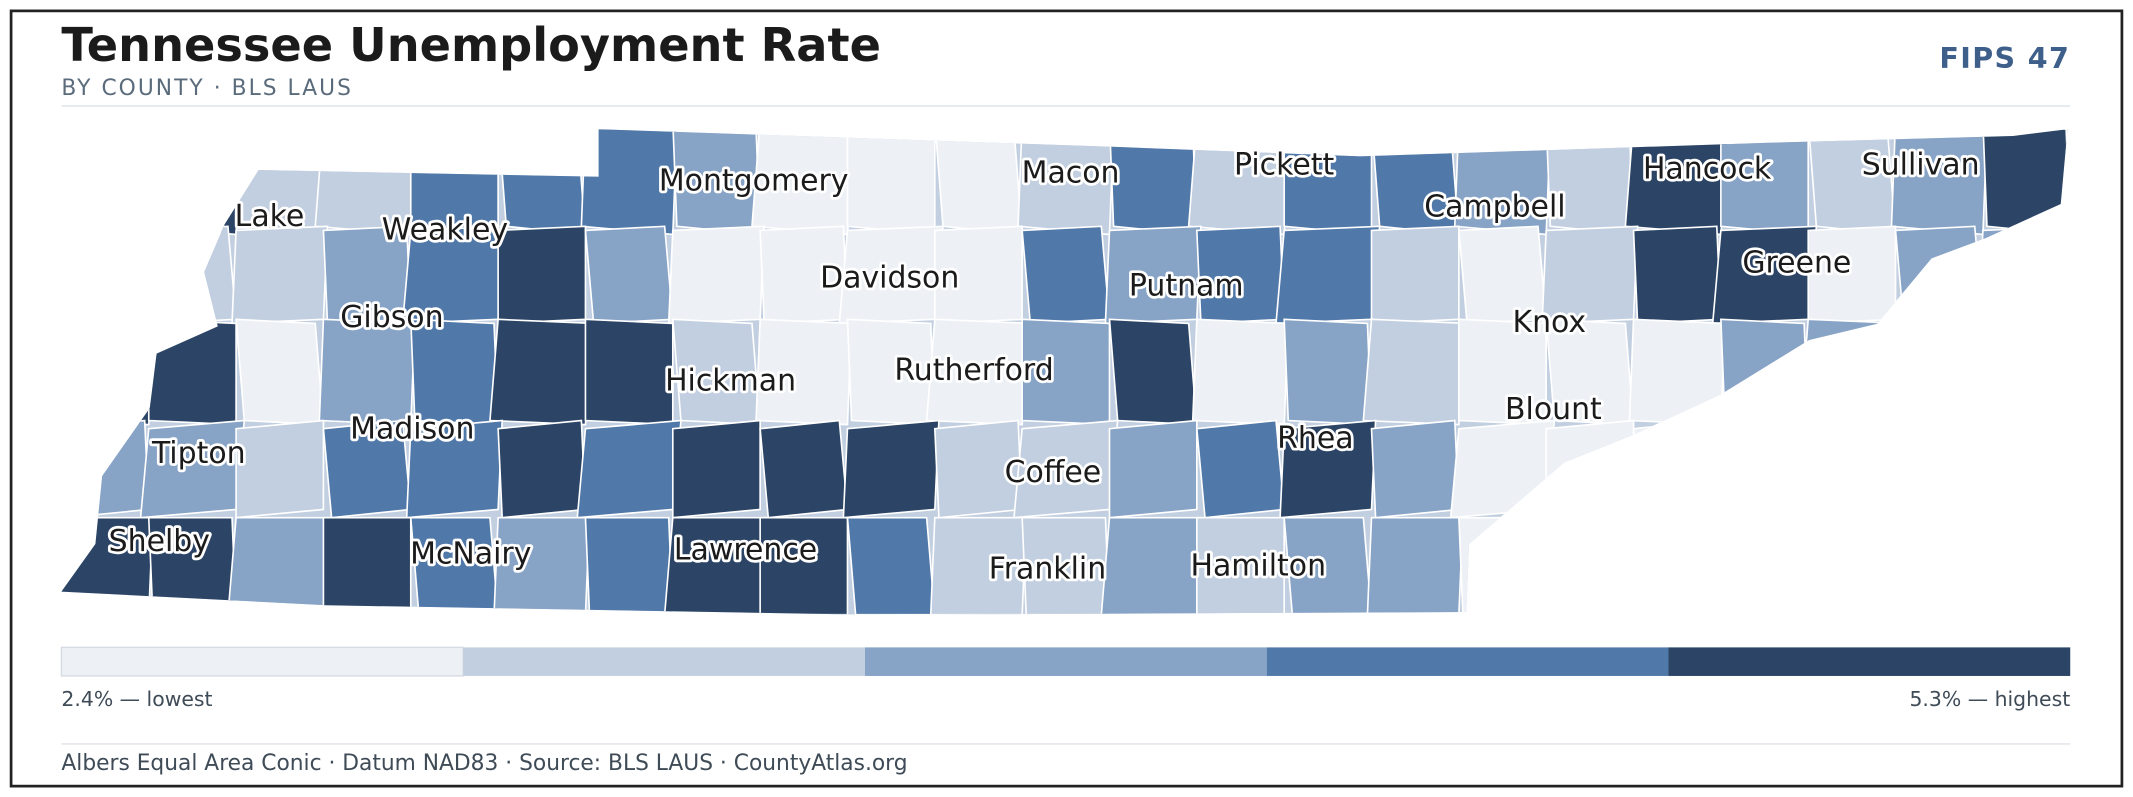  I want to click on subtitle: BY COUNTY · BLS LAUS, so click(207, 88).